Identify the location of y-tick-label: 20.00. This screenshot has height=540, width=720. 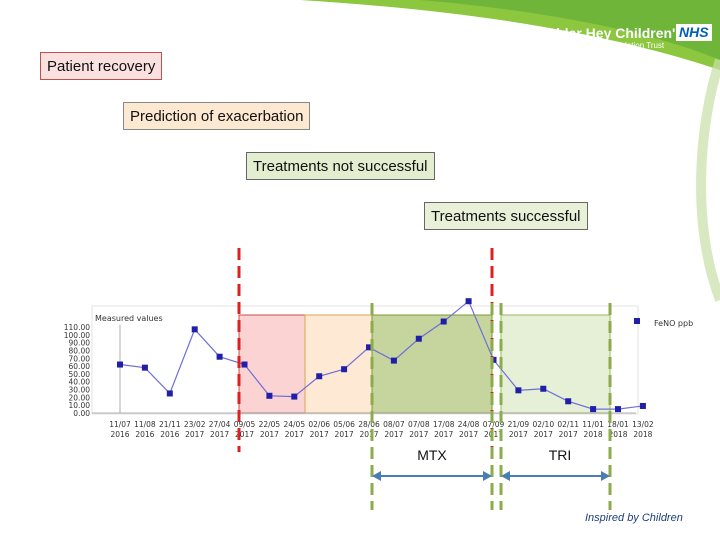
(80, 397).